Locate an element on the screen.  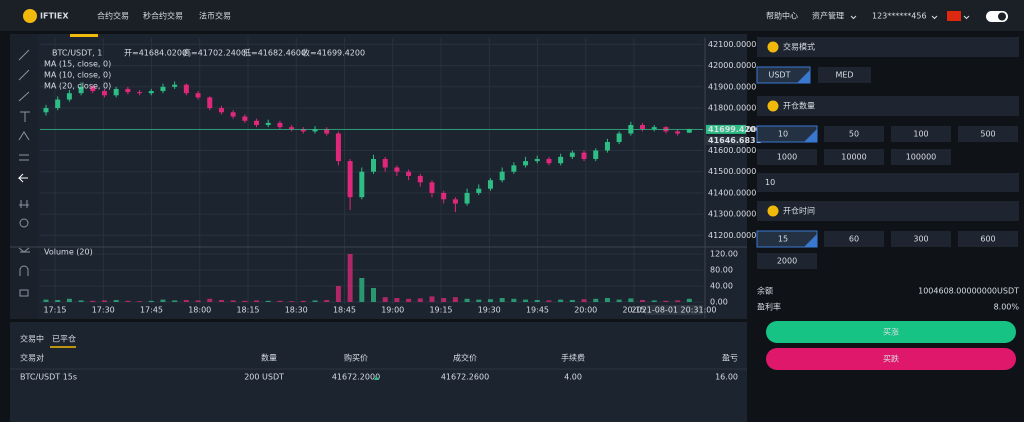
option-label: 600 is located at coordinates (987, 239).